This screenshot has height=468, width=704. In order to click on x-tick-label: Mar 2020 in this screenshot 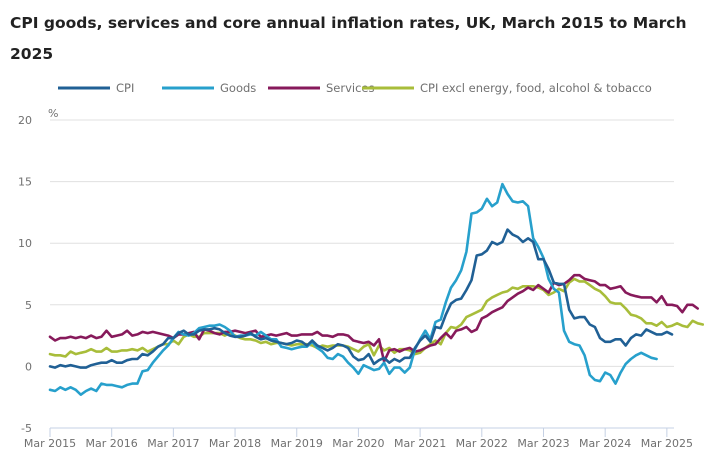, I will do `click(358, 443)`.